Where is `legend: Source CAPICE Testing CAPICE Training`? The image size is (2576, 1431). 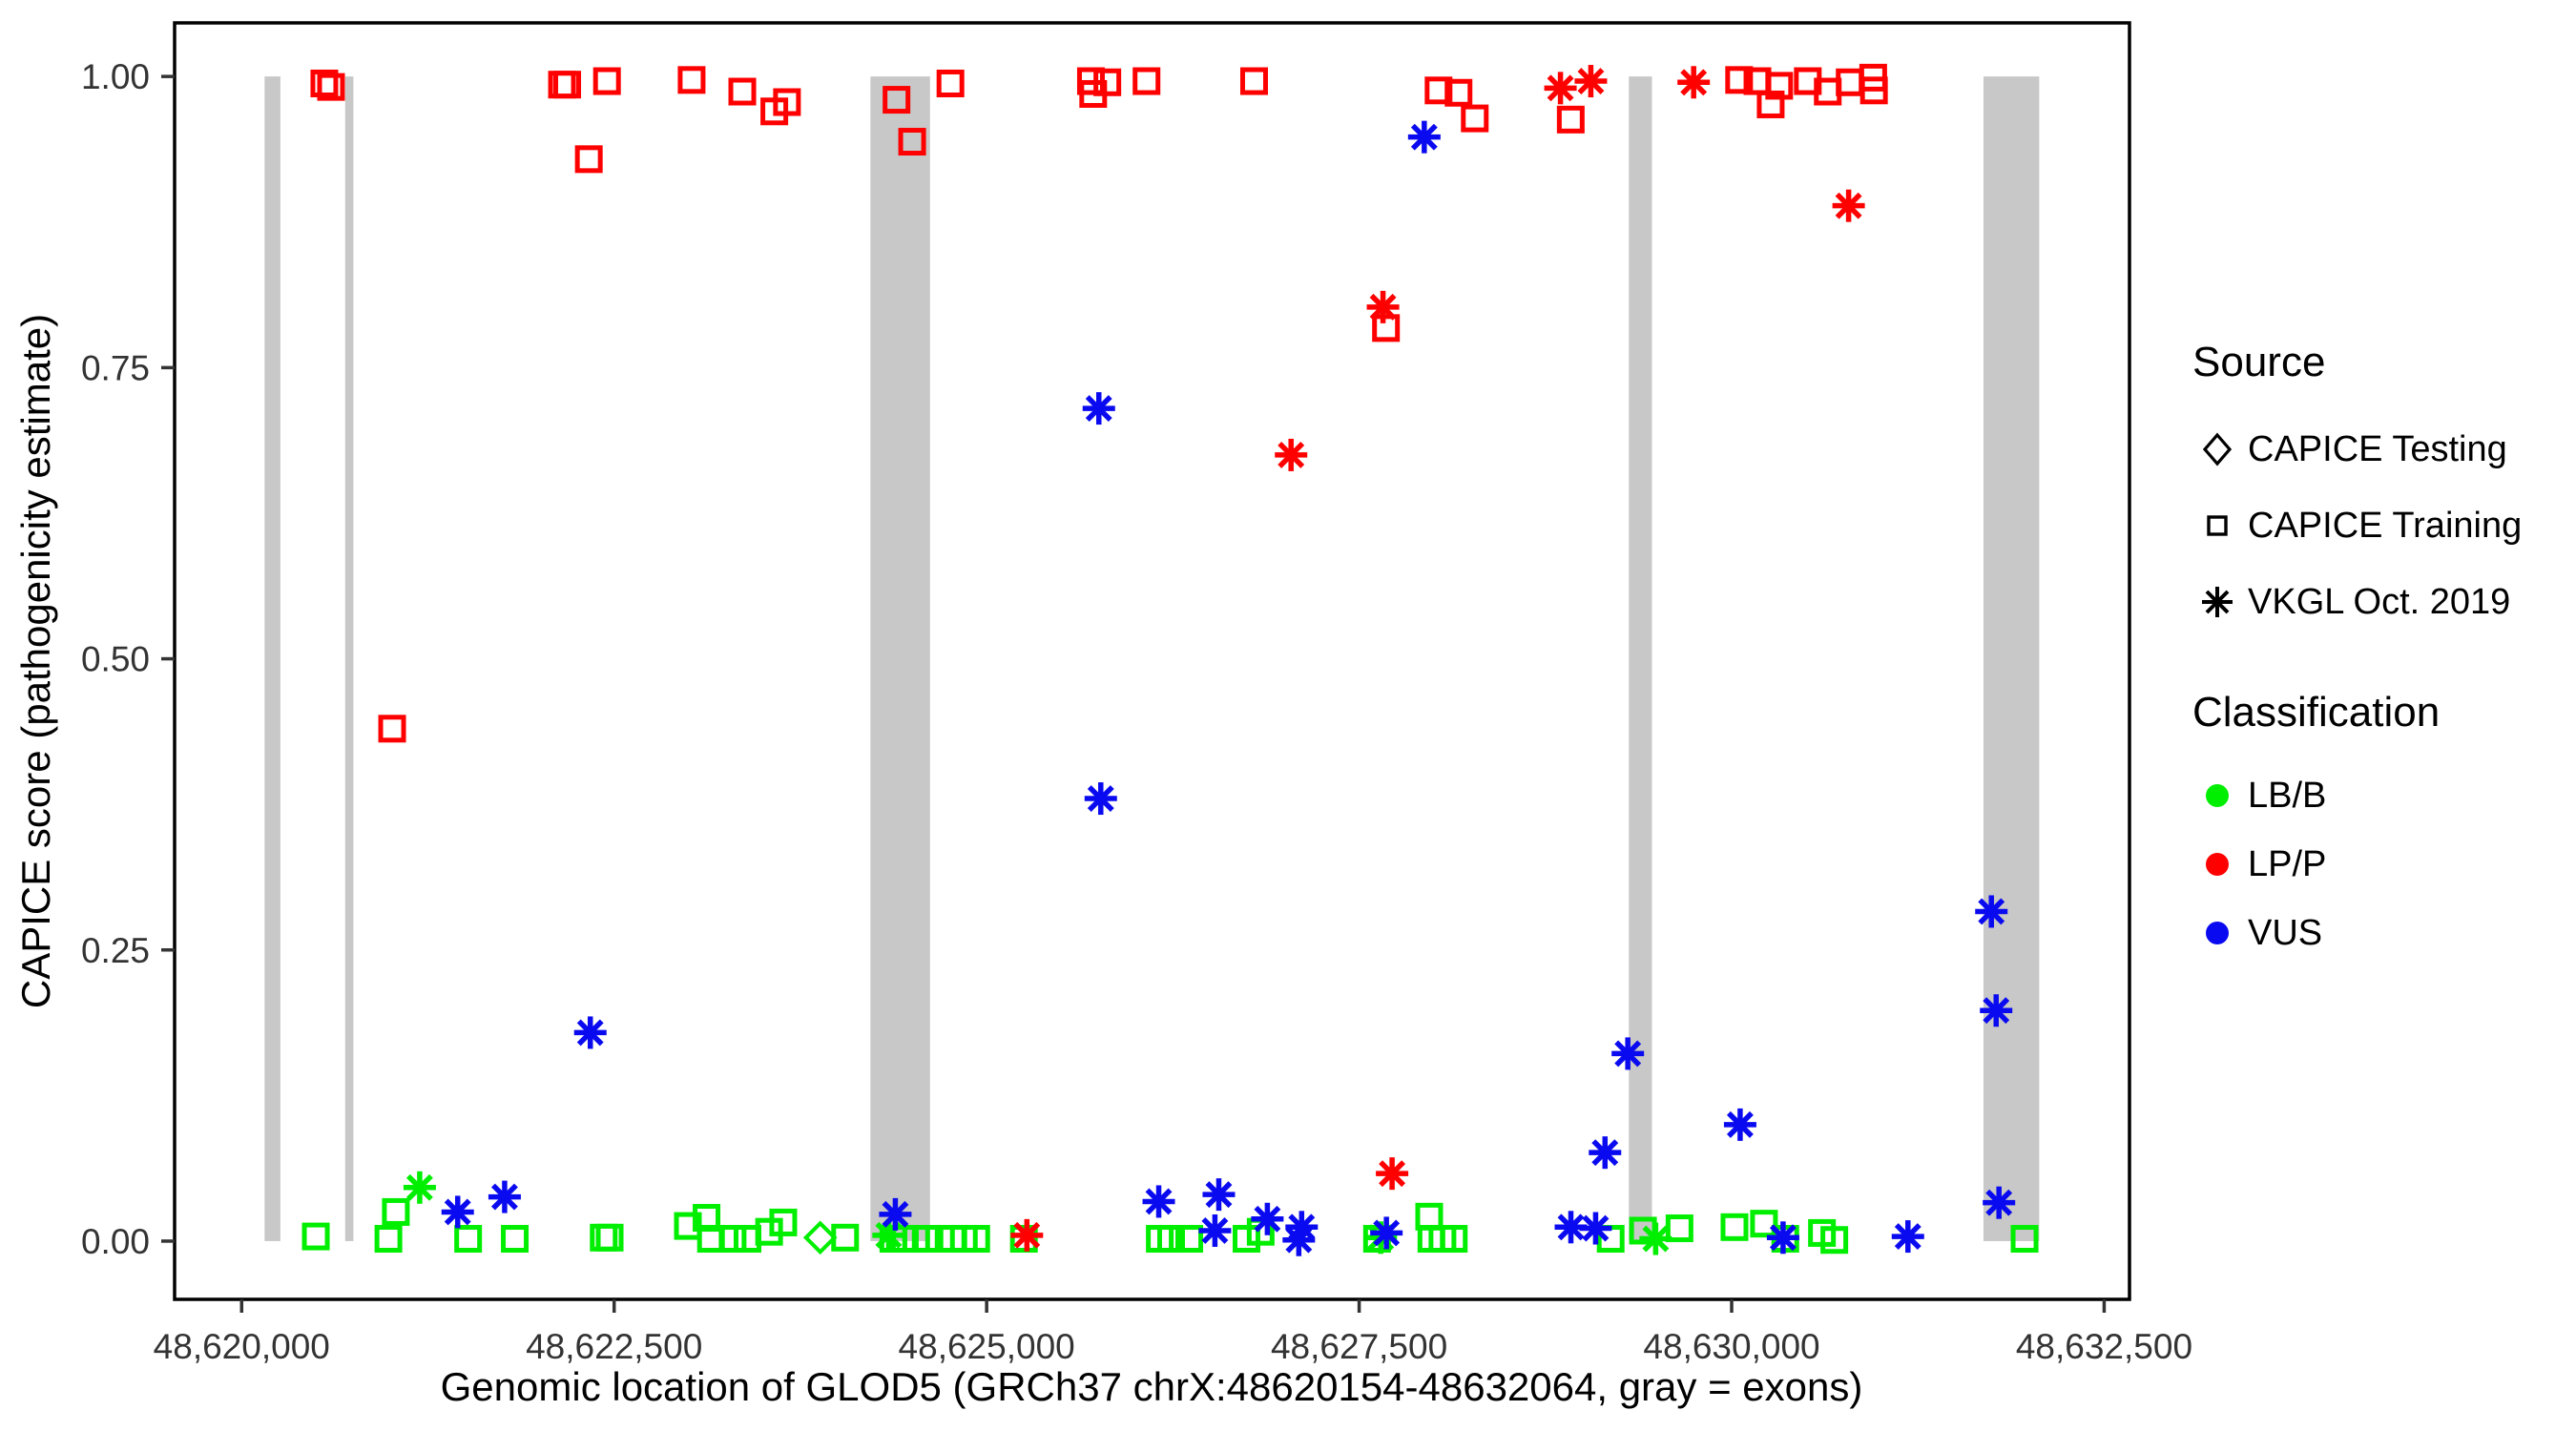 legend: Source CAPICE Testing CAPICE Training is located at coordinates (2377, 715).